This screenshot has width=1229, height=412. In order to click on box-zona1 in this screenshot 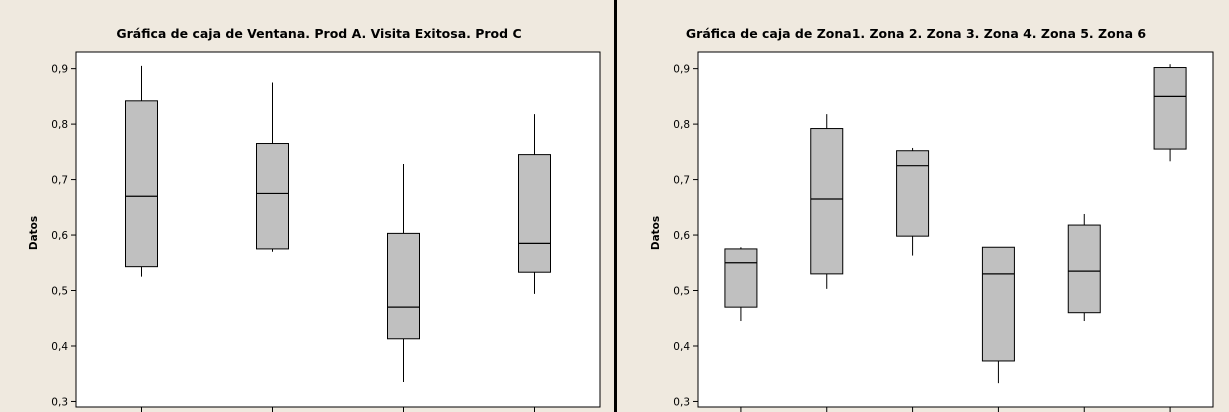, I will do `click(741, 284)`.